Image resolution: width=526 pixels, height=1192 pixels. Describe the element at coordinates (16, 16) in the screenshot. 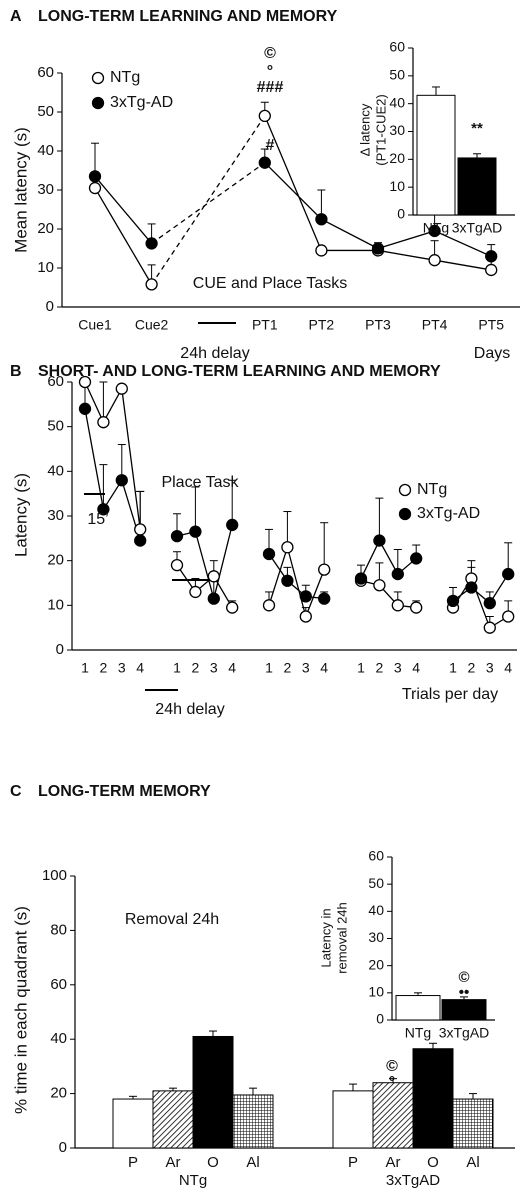

I see `panel-label: A` at that location.